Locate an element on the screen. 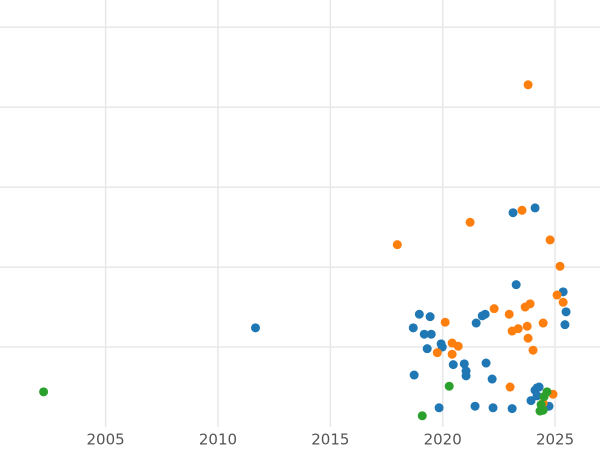 This screenshot has height=450, width=600. x-tick-label: 2020 is located at coordinates (443, 440).